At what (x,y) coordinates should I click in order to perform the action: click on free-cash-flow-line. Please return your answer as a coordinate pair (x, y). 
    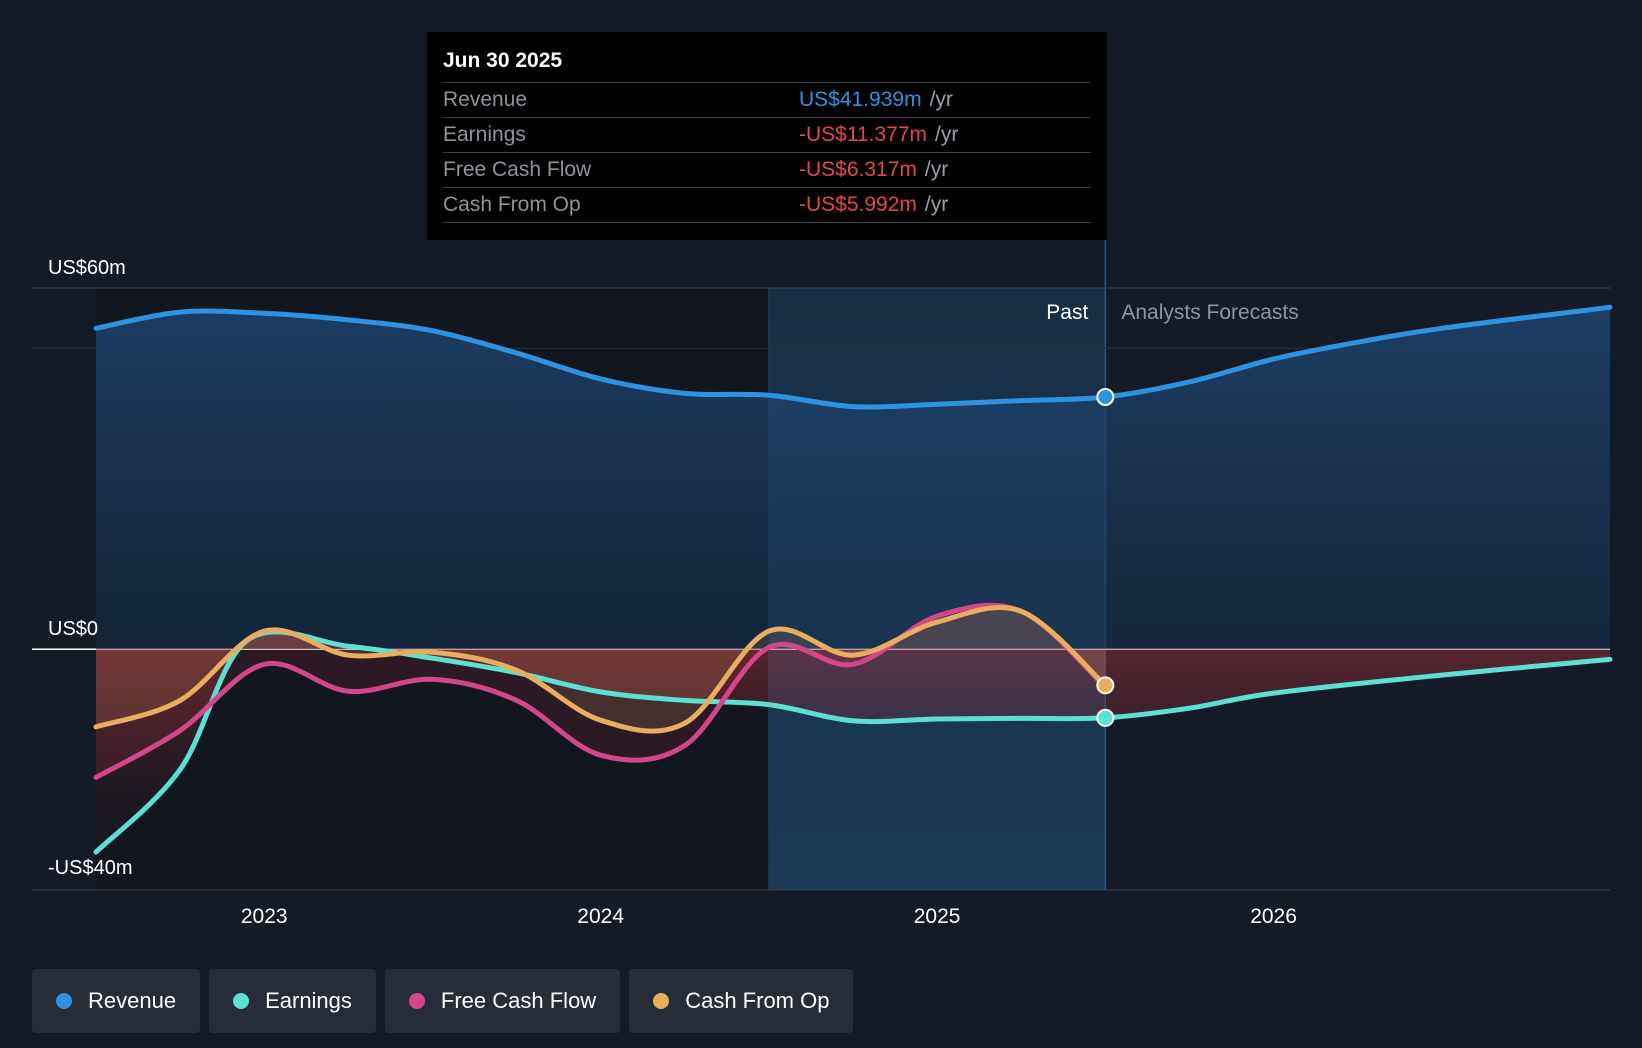
    Looking at the image, I should click on (600, 691).